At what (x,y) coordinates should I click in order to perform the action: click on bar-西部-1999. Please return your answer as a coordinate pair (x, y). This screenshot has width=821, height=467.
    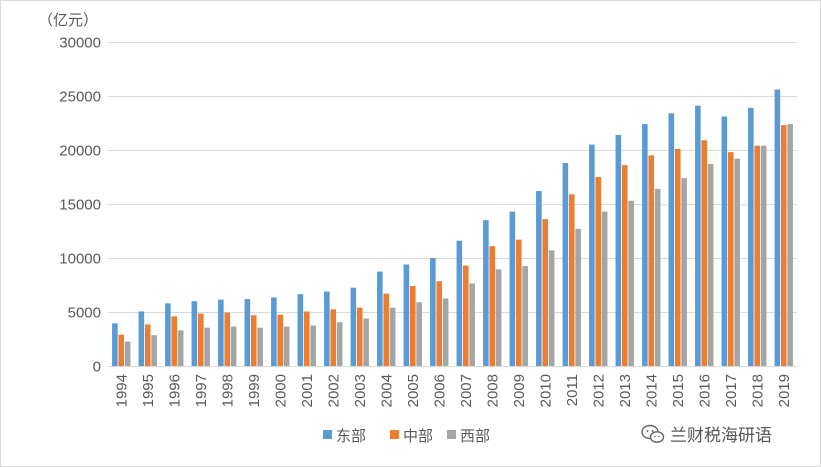
    Looking at the image, I should click on (260, 346).